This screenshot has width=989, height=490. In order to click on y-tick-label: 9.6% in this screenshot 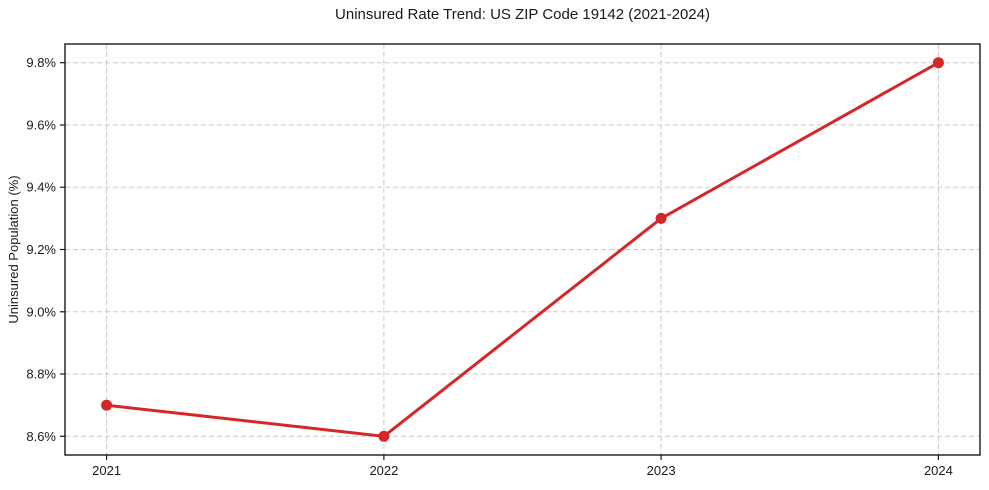, I will do `click(41, 125)`.